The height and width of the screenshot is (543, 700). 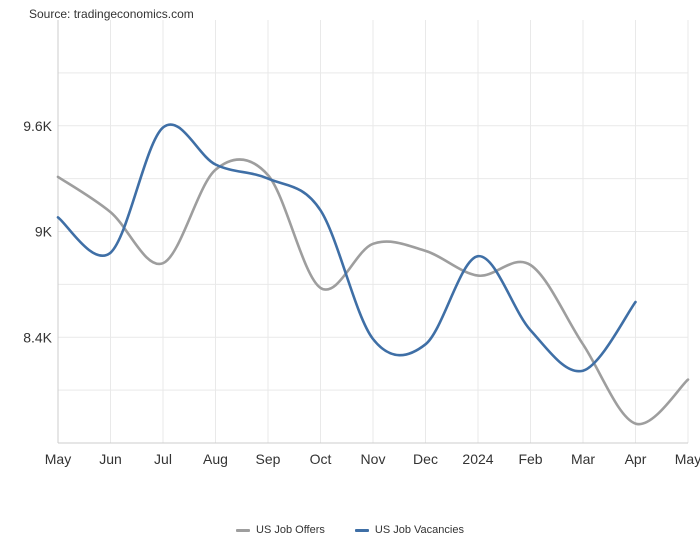 I want to click on legend-item: US Job Offers, so click(x=280, y=530).